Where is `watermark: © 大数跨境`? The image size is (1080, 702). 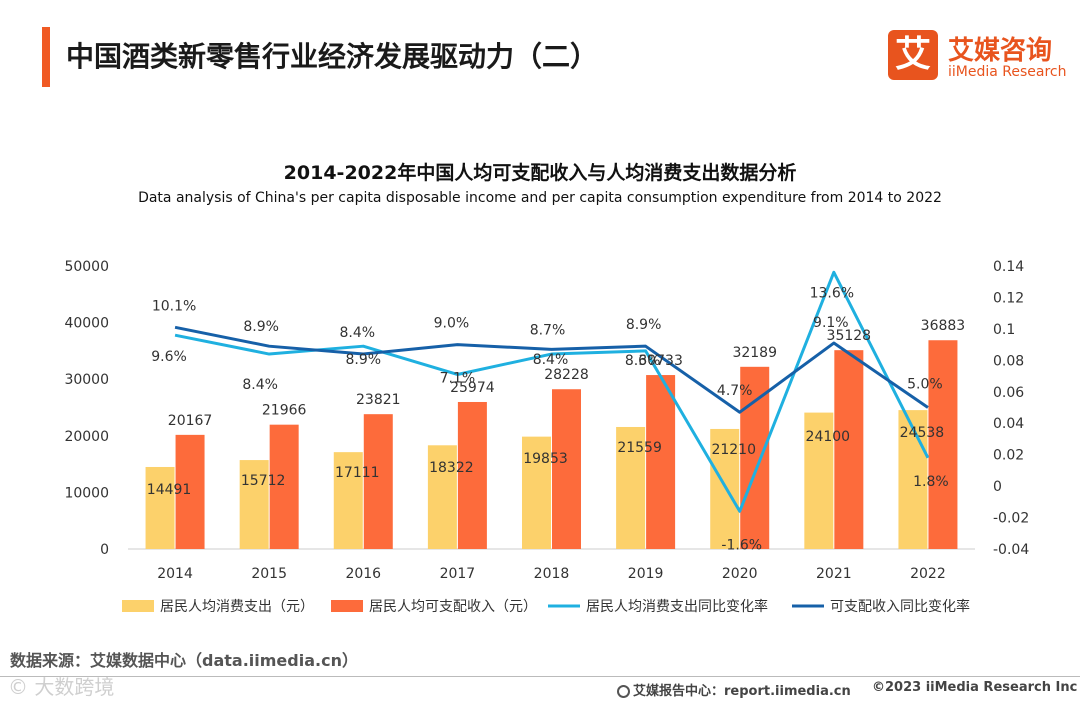
watermark: © 大数跨境 is located at coordinates (61, 687).